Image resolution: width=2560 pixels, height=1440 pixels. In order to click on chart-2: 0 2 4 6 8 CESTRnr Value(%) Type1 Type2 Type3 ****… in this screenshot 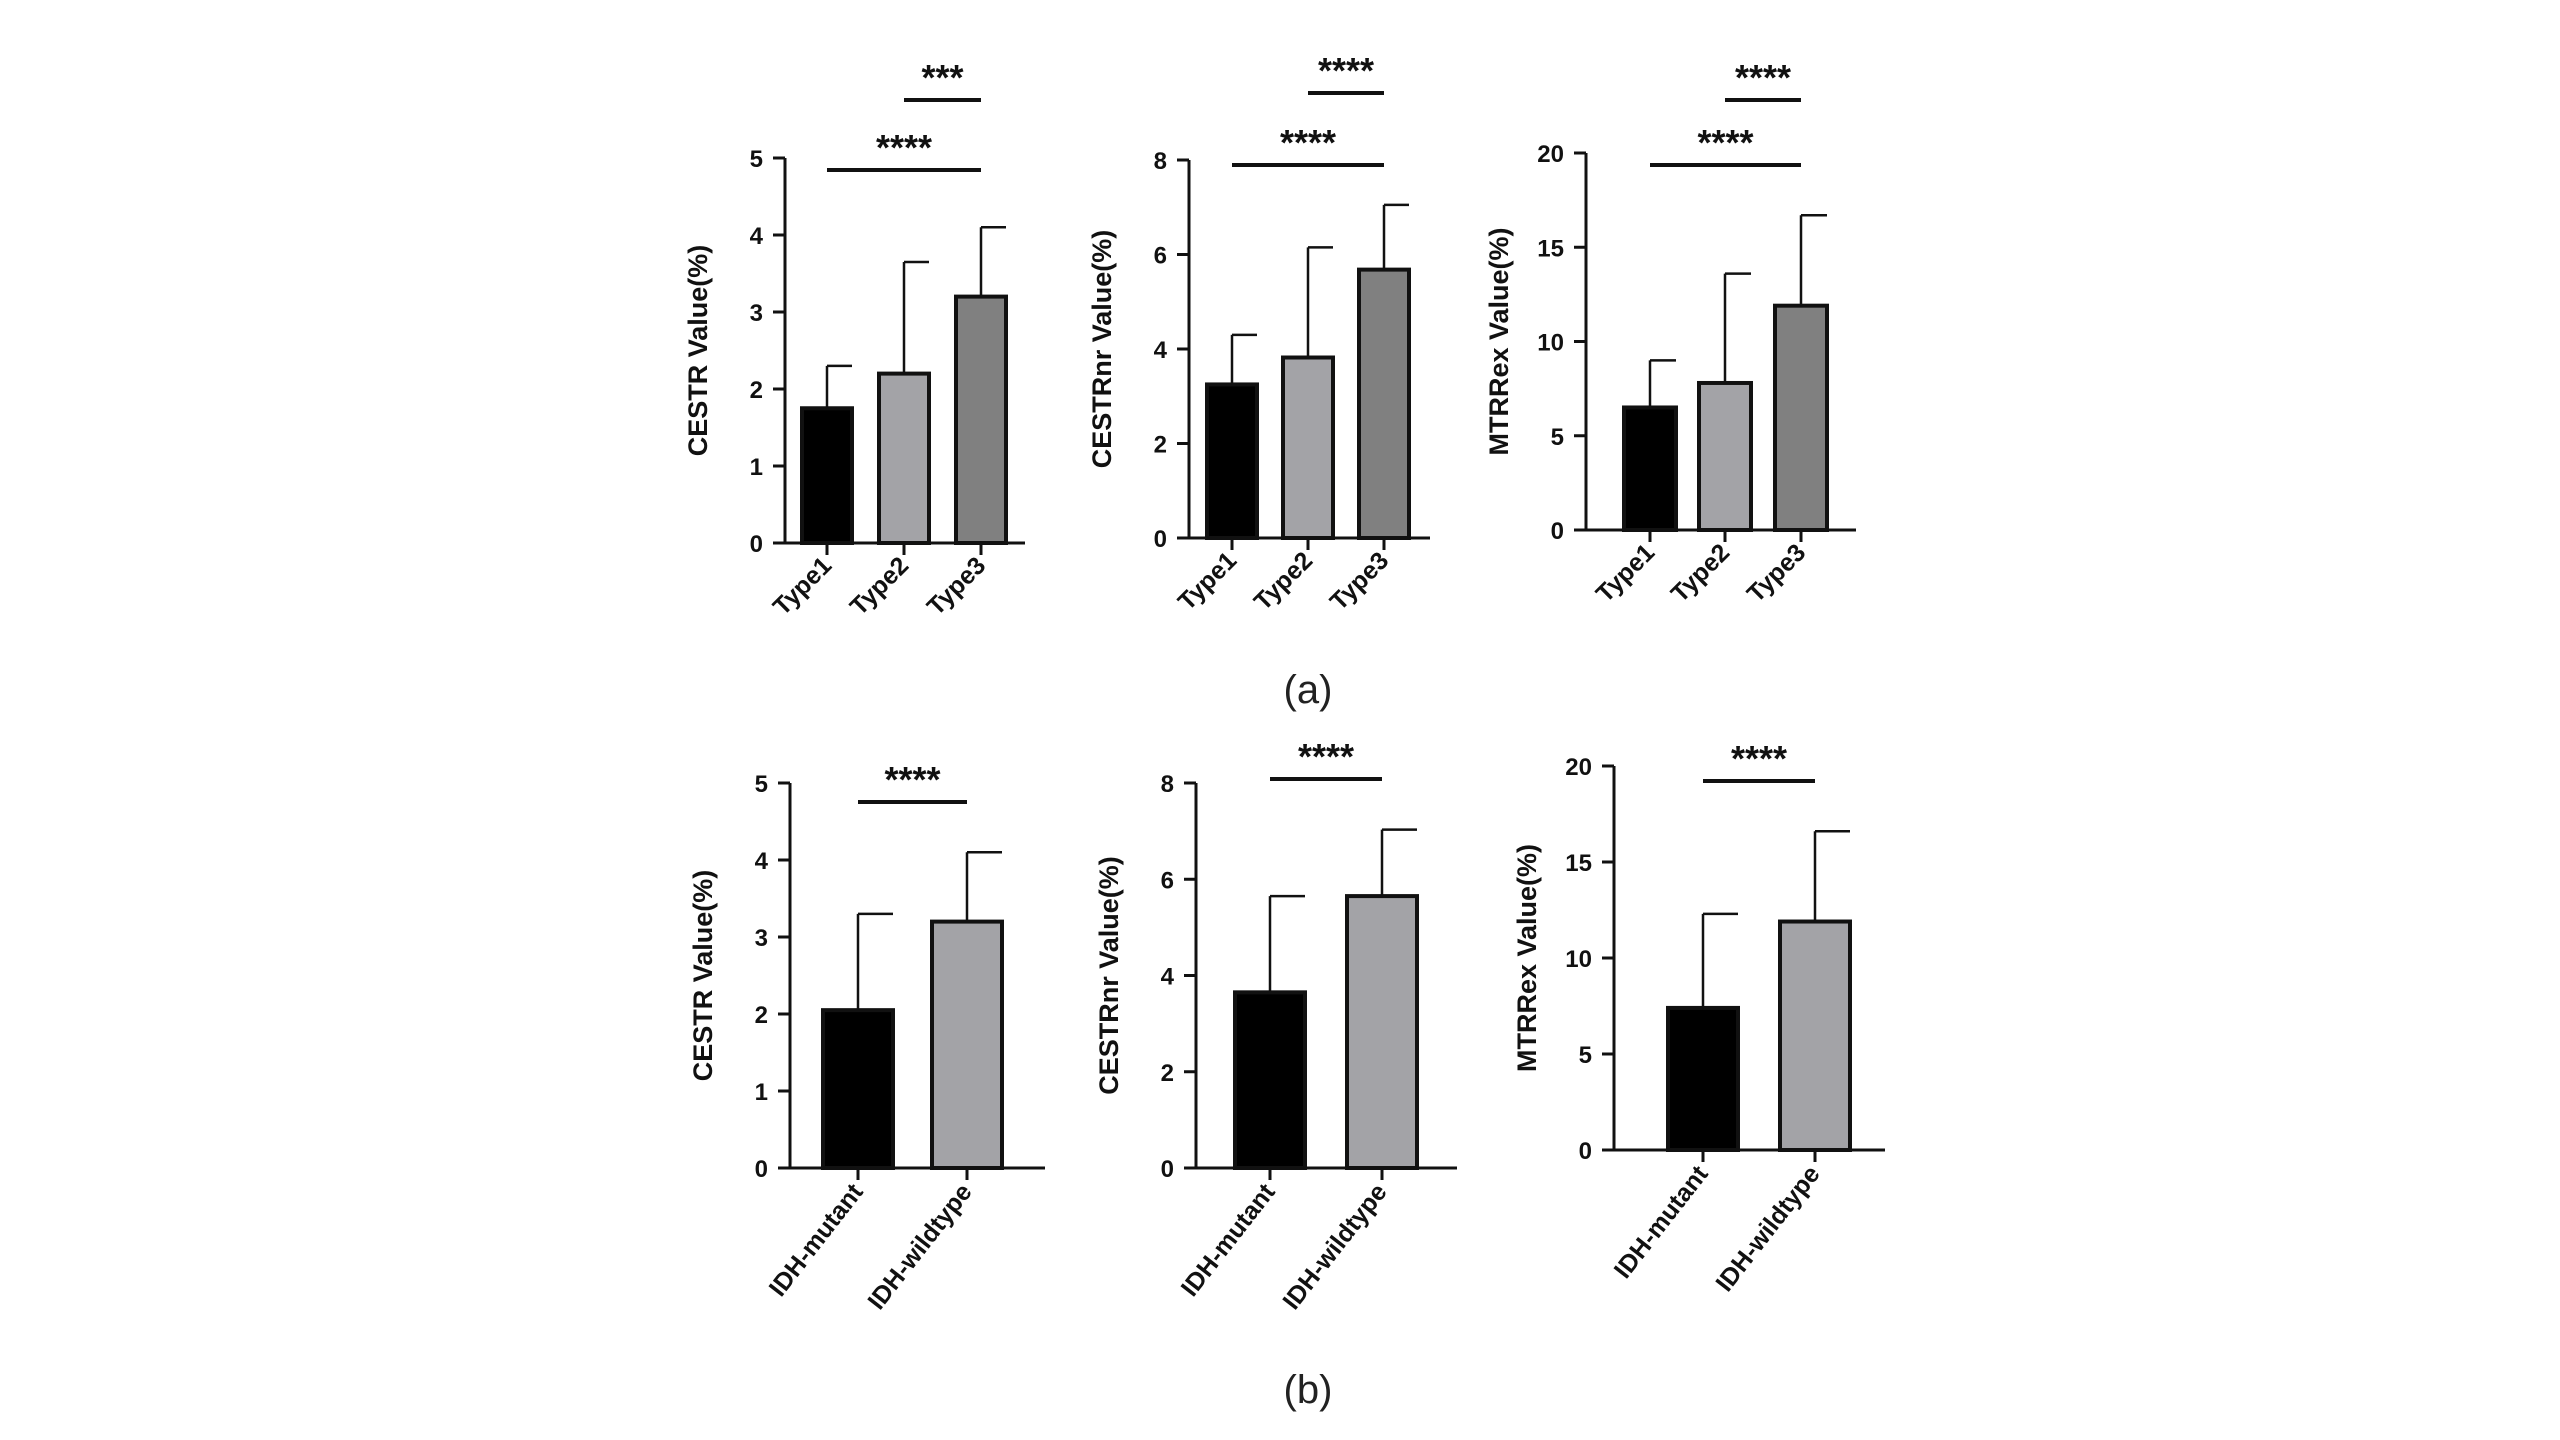, I will do `click(1258, 333)`.